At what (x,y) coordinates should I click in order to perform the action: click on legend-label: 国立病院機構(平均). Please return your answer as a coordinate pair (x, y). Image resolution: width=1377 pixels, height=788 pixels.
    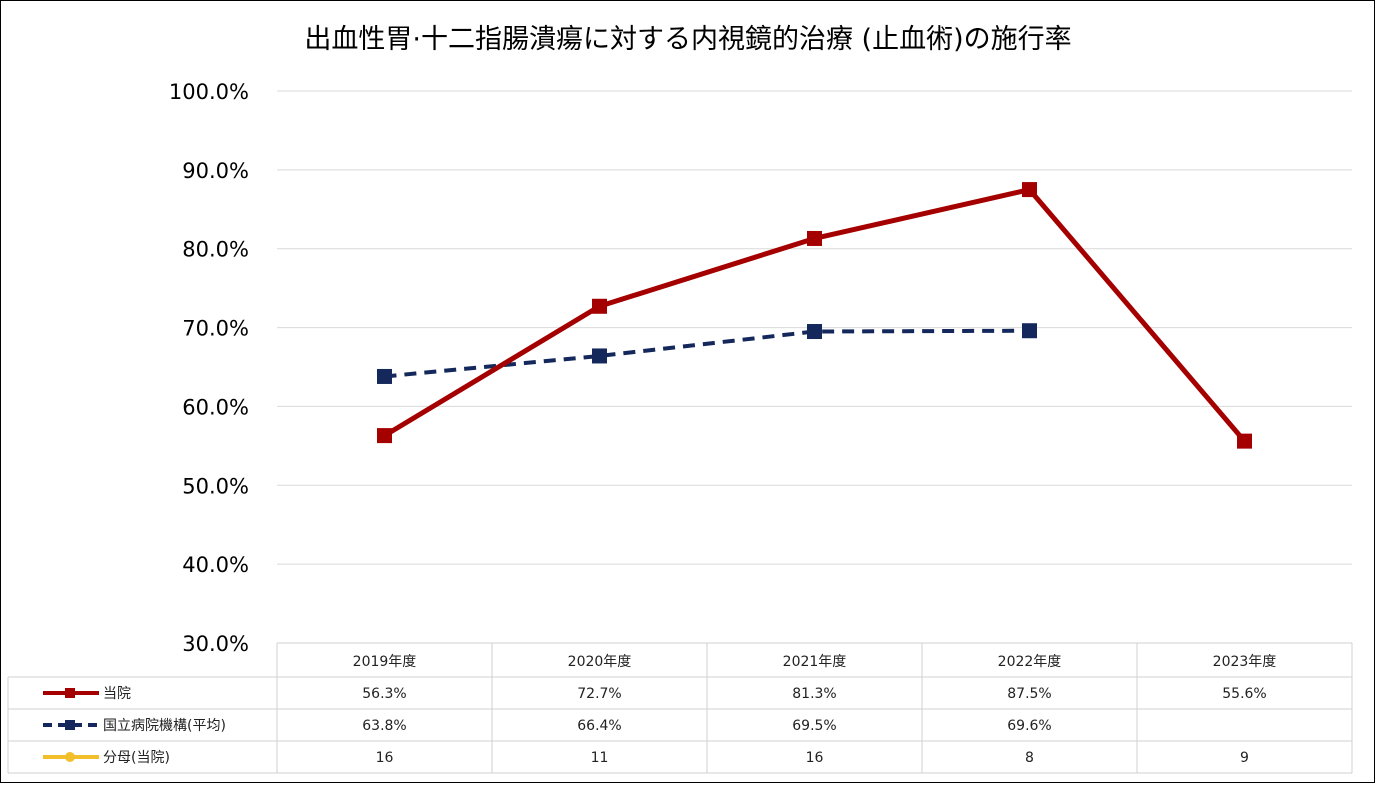
    Looking at the image, I should click on (164, 726).